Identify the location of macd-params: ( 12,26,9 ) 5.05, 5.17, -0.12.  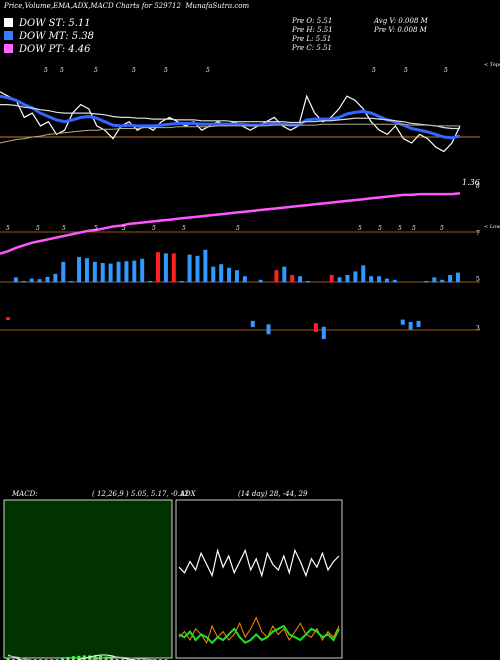
(140, 494).